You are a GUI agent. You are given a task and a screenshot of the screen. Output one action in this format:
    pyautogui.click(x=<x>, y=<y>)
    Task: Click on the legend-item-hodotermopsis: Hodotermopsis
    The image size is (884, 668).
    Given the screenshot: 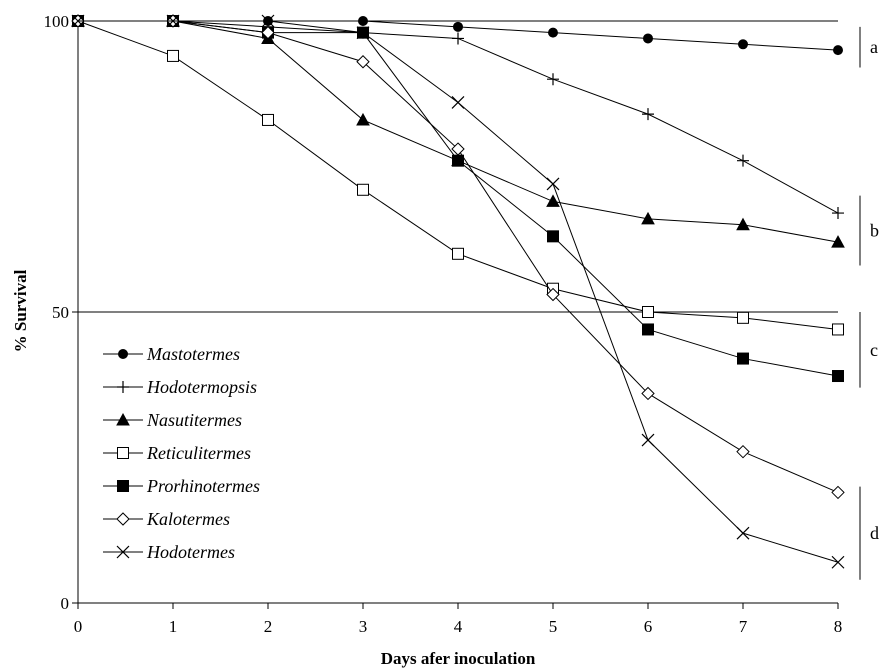 What is the action you would take?
    pyautogui.click(x=180, y=387)
    